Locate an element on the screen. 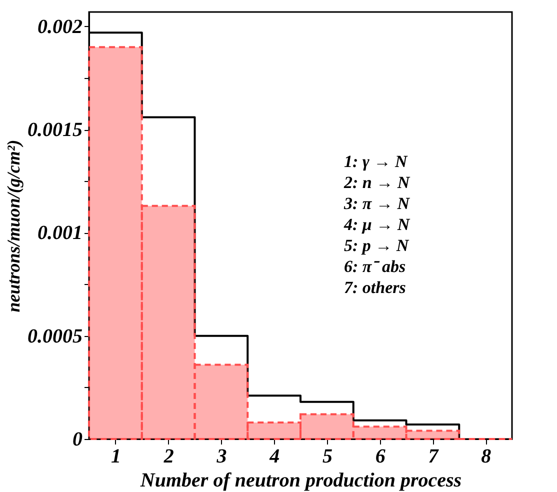 Image resolution: width=557 pixels, height=492 pixels. annotation: 2: n → N is located at coordinates (376, 182).